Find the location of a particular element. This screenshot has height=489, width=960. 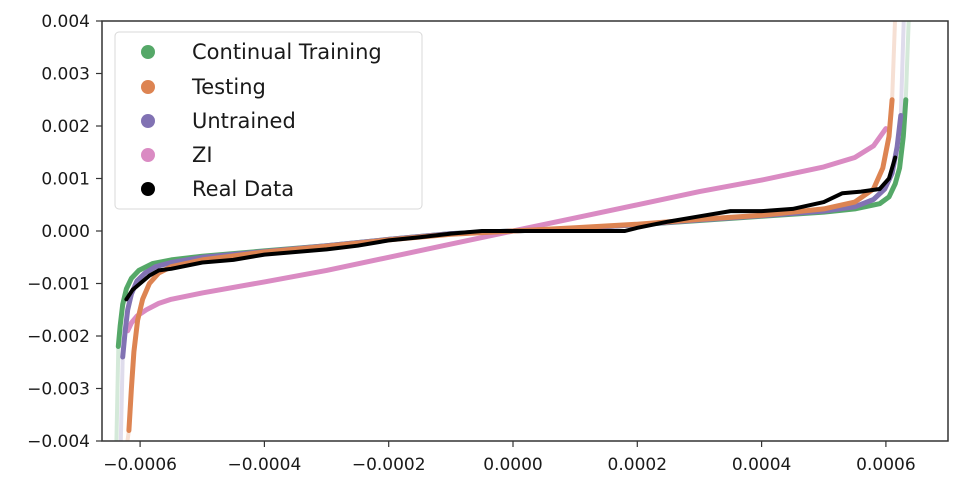

legend-label: Testing is located at coordinates (228, 87).